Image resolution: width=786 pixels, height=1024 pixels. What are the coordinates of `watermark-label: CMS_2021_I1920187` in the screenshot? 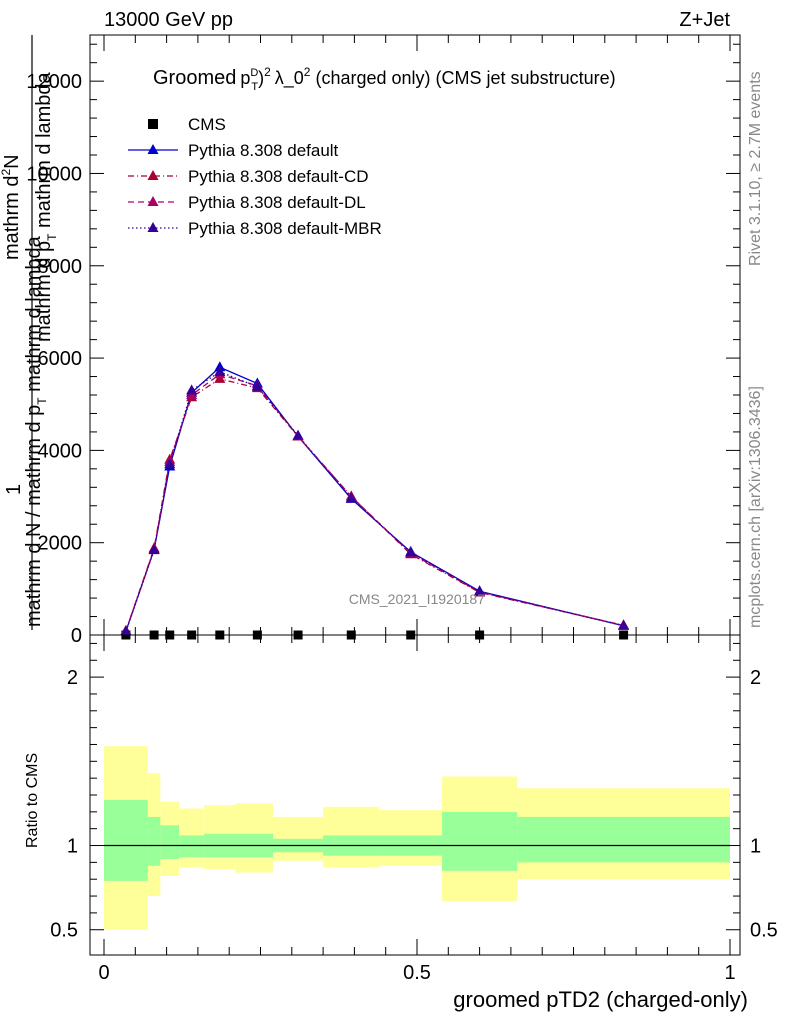 It's located at (417, 599).